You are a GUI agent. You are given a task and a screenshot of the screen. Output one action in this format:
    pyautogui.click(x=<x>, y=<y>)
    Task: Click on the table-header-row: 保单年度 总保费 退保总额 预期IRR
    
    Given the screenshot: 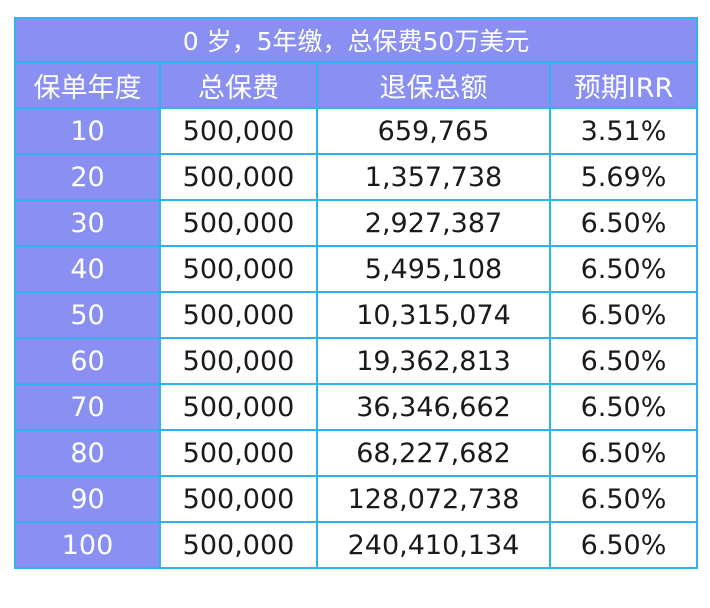 What is the action you would take?
    pyautogui.click(x=356, y=85)
    